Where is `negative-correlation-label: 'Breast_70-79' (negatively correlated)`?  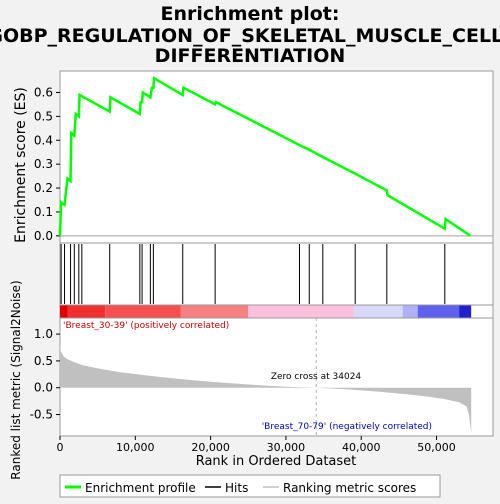
negative-correlation-label: 'Breast_70-79' (negatively correlated) is located at coordinates (347, 427).